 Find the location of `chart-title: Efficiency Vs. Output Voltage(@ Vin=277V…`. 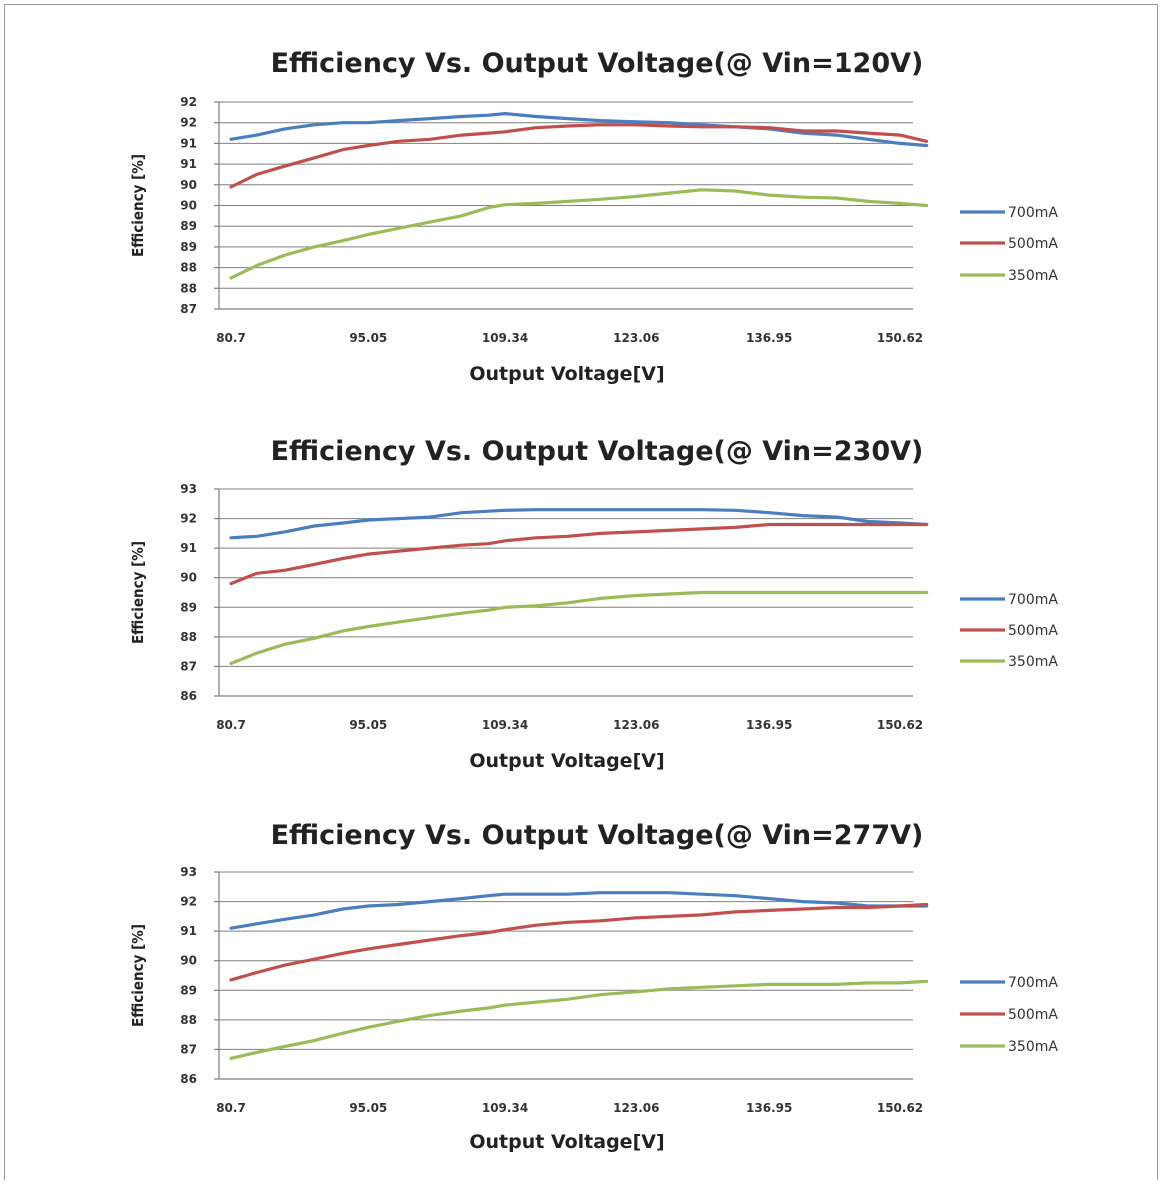

chart-title: Efficiency Vs. Output Voltage(@ Vin=277V… is located at coordinates (597, 835).